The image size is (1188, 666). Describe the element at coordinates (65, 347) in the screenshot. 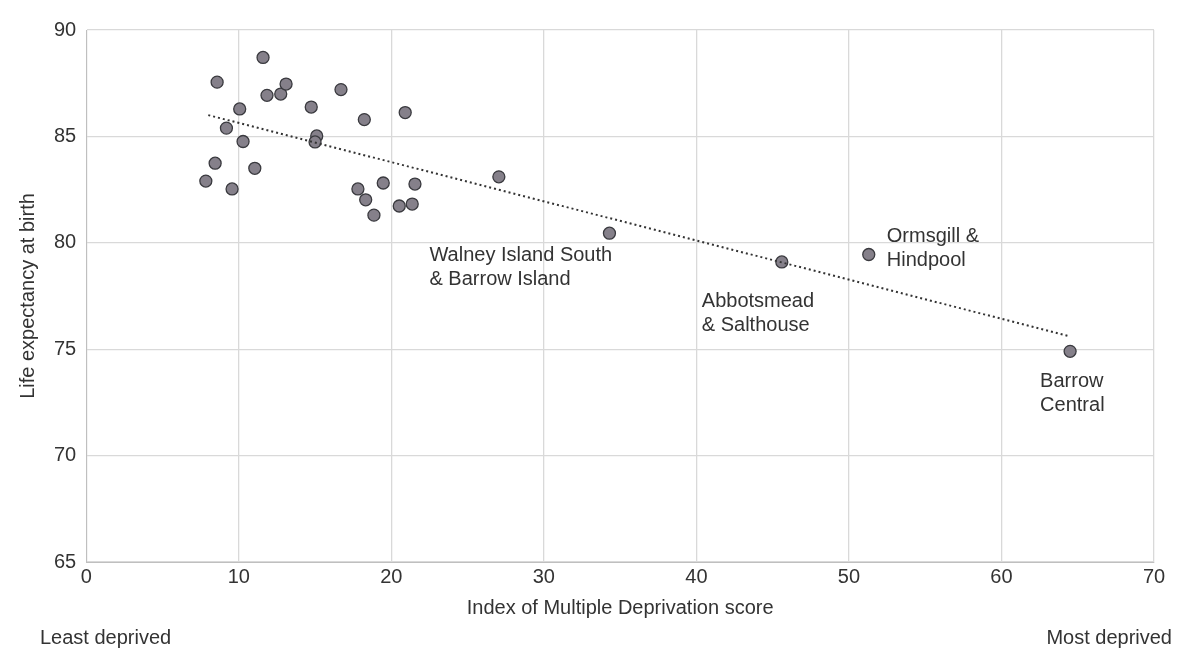

I see `y-tick-label: 75` at that location.